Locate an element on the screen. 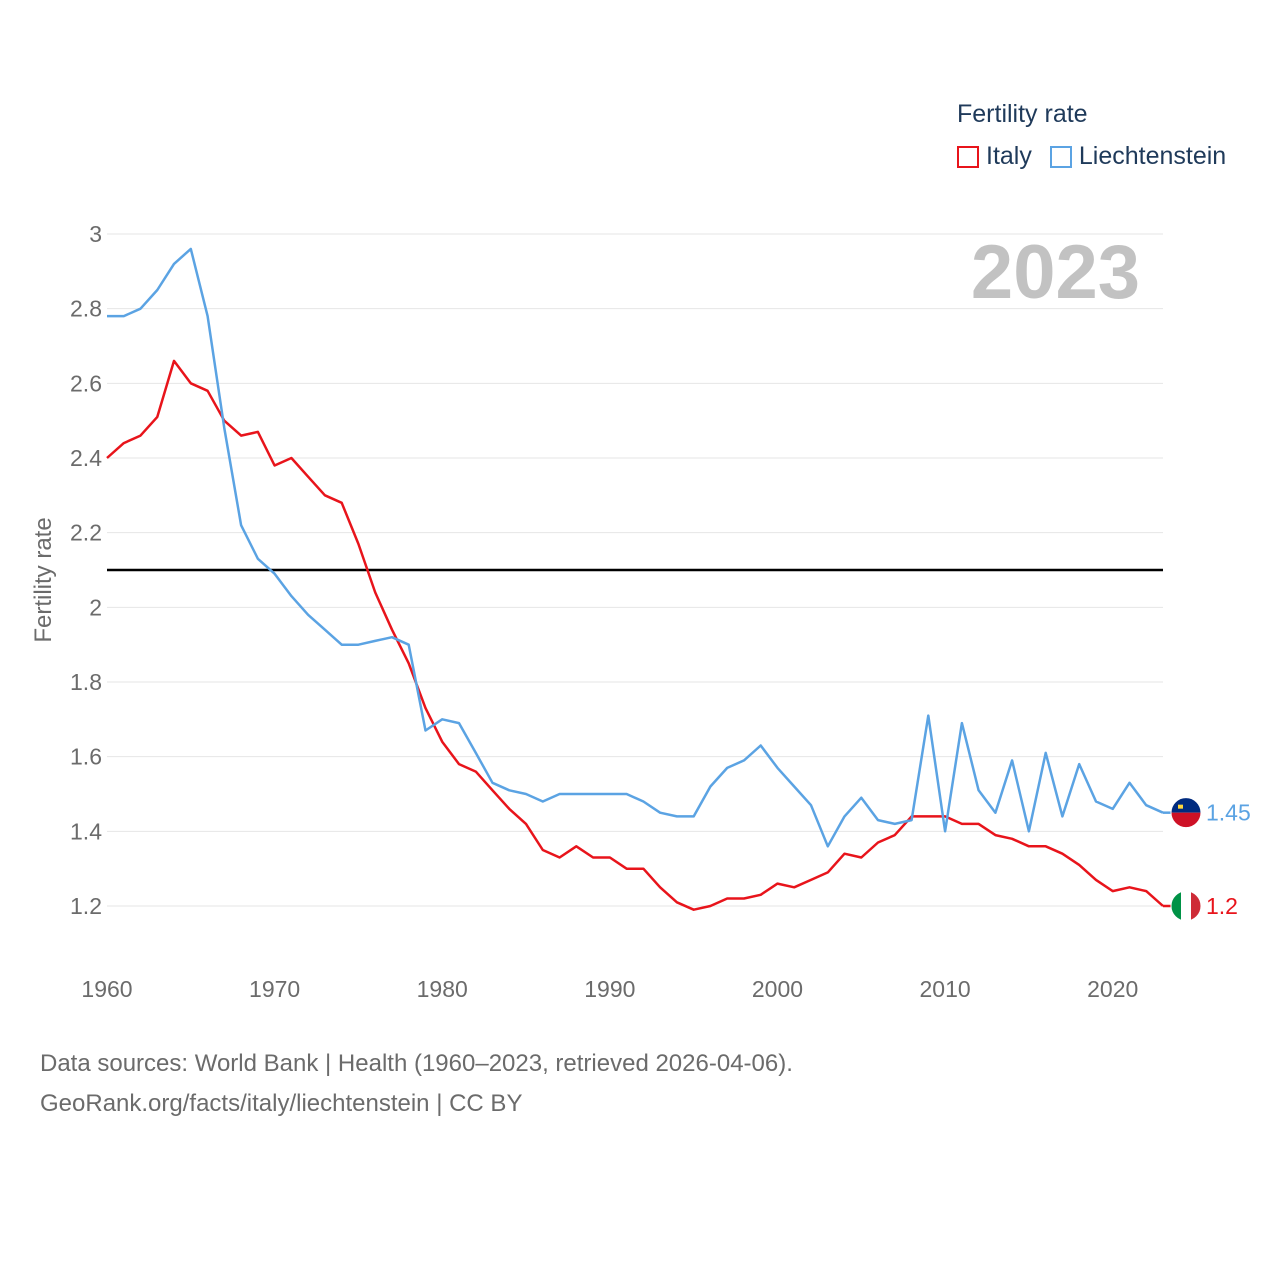  y-tick-label: 2.6 is located at coordinates (86, 383).